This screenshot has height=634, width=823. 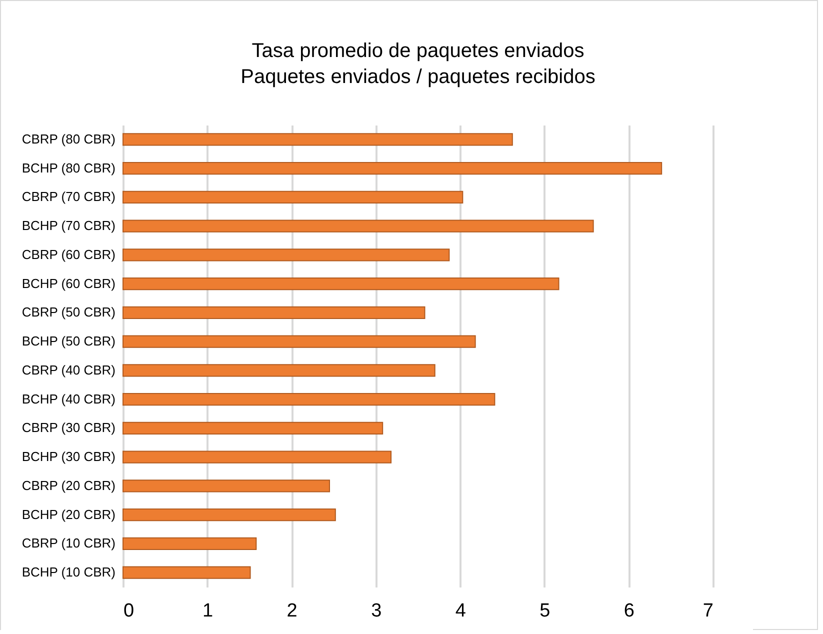 I want to click on chart-title: Tasa promedio de paquetes enviados, so click(x=418, y=51).